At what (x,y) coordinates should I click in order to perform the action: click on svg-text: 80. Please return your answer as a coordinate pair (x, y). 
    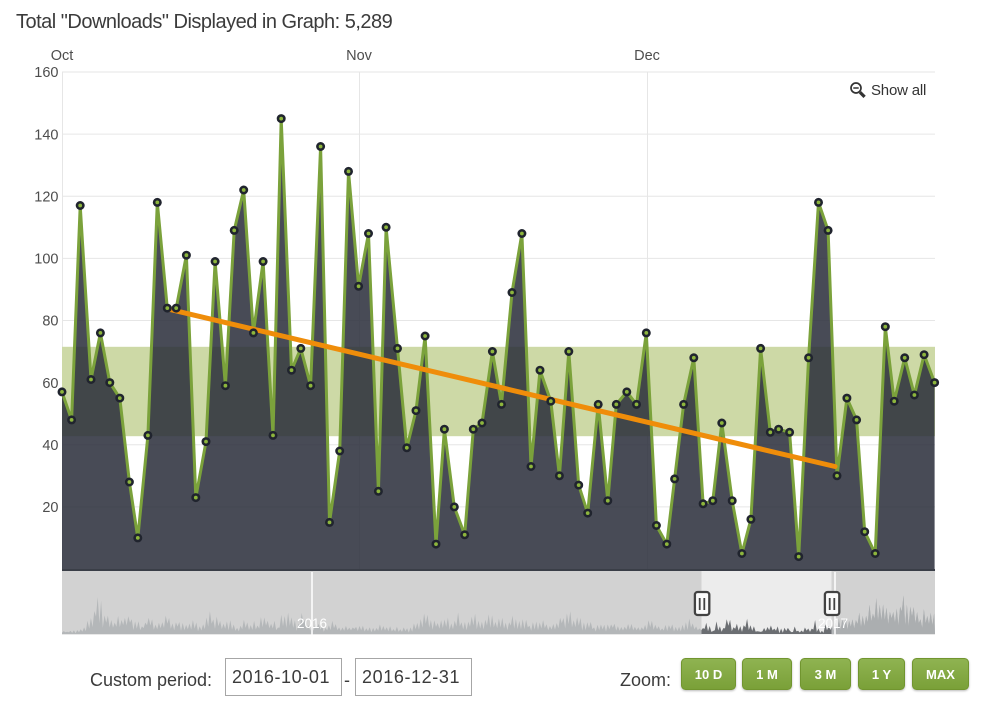
    Looking at the image, I should click on (50, 322).